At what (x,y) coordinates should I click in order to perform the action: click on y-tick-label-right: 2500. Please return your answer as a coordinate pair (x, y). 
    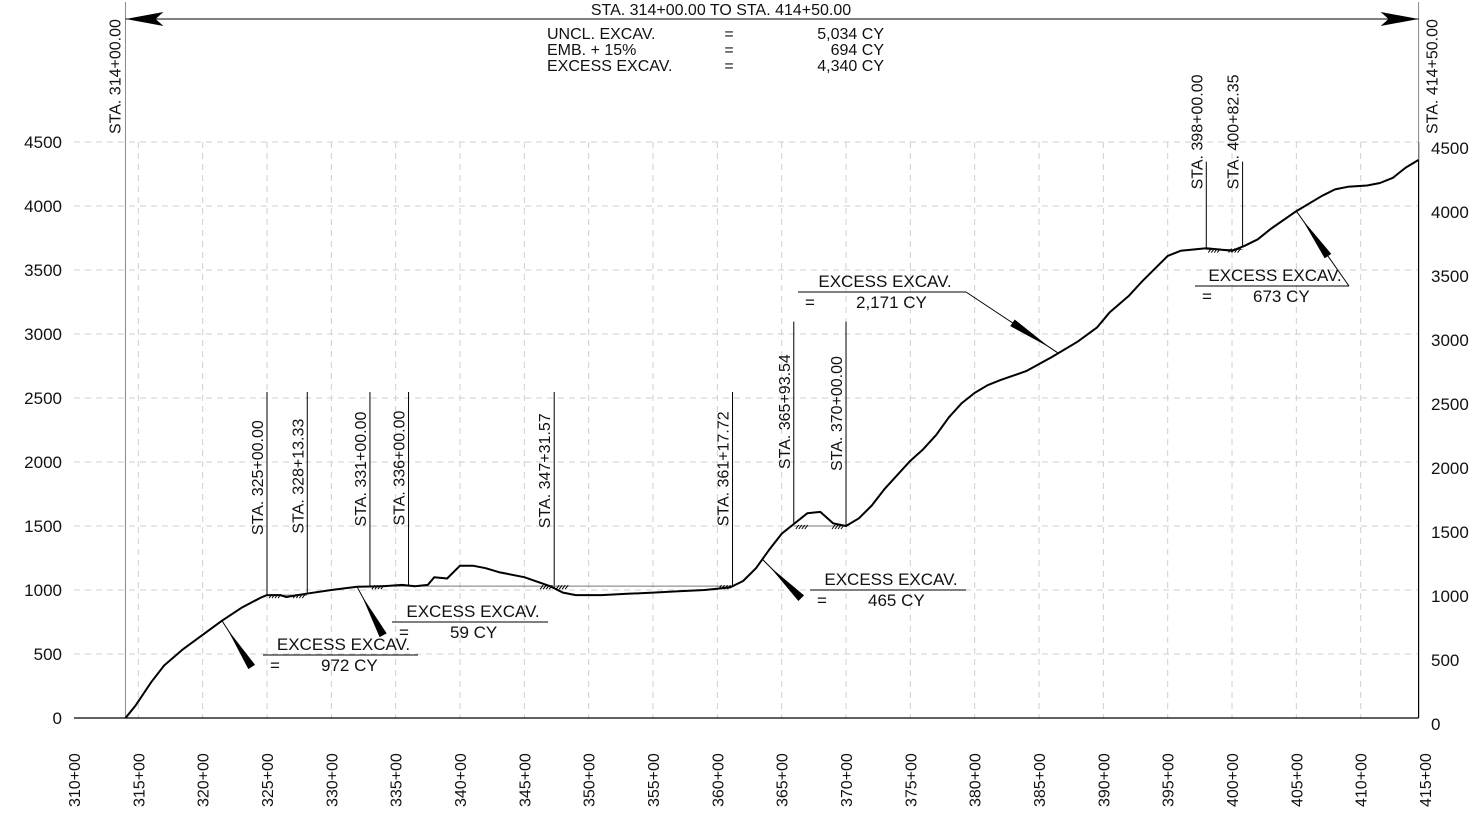
    Looking at the image, I should click on (1450, 404).